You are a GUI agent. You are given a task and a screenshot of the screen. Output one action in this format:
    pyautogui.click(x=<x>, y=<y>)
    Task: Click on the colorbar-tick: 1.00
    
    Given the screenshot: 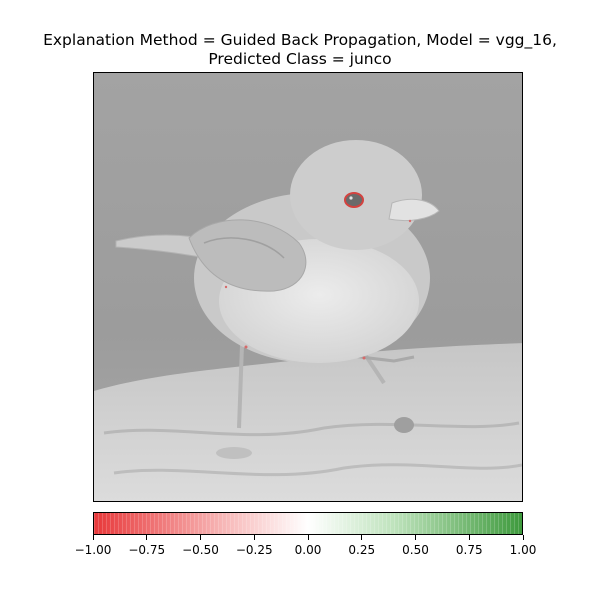 What is the action you would take?
    pyautogui.click(x=523, y=546)
    